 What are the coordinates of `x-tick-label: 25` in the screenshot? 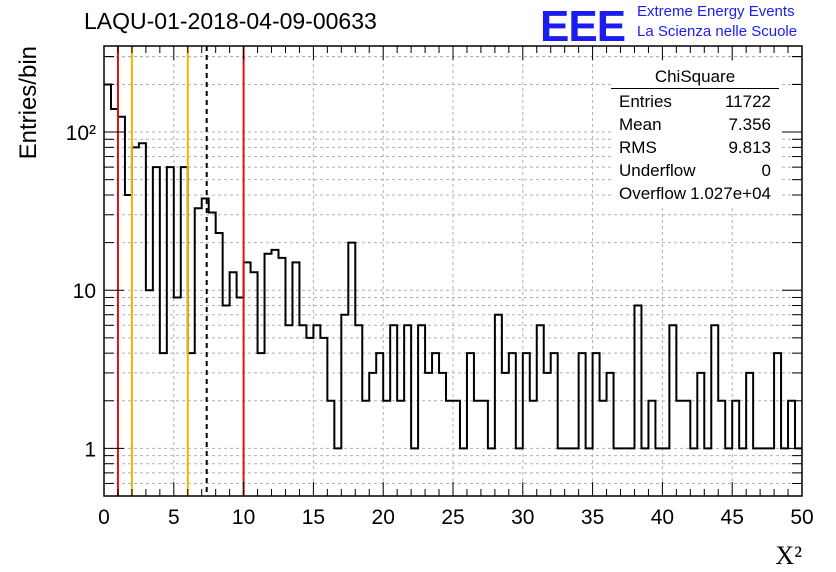 It's located at (452, 517).